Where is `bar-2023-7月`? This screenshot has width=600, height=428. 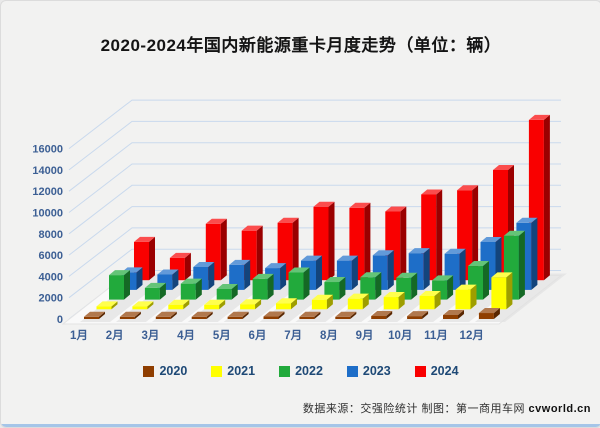 bar-2023-7月 is located at coordinates (347, 272).